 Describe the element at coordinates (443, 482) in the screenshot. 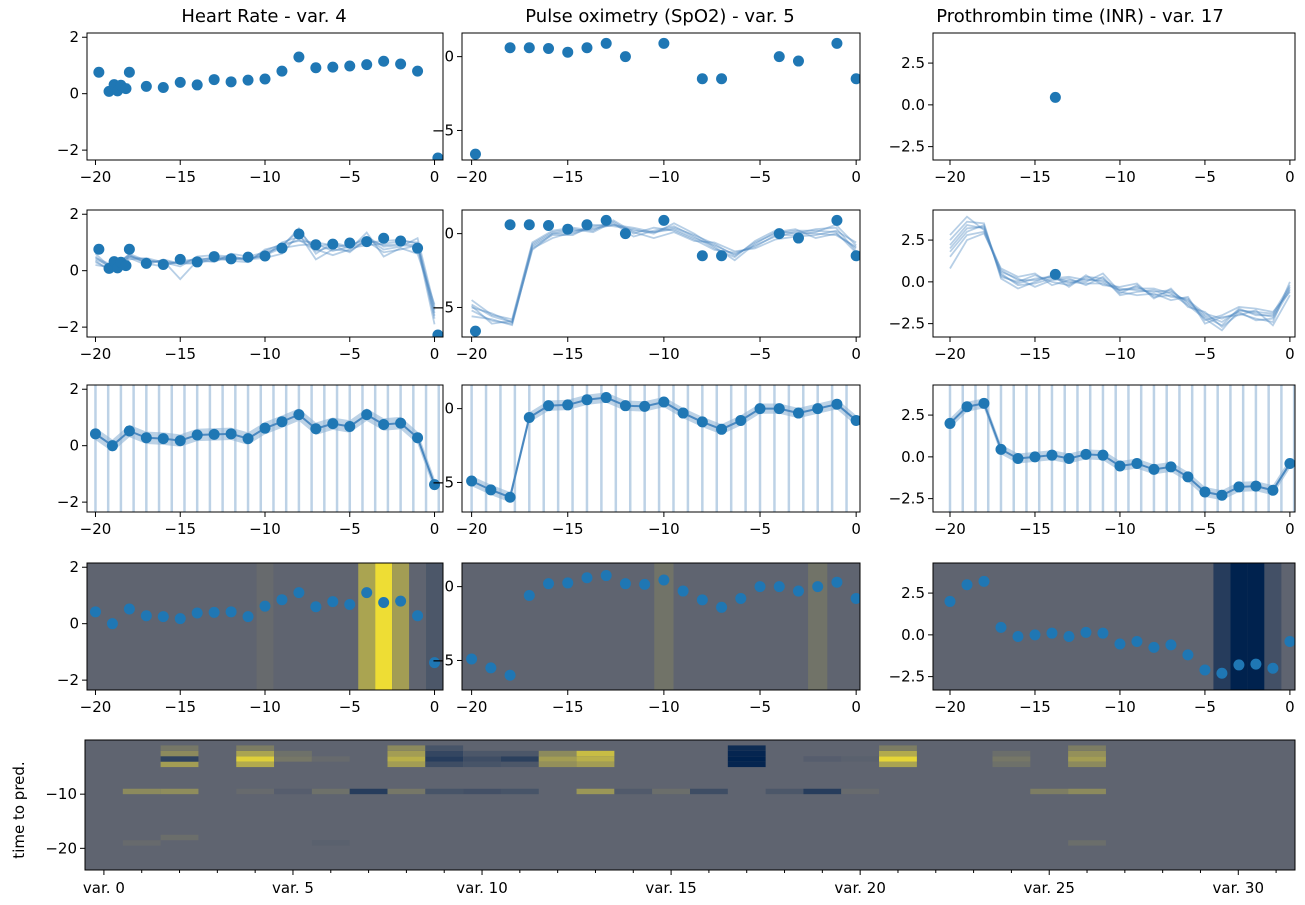

I see `y-tick-label: −5` at that location.